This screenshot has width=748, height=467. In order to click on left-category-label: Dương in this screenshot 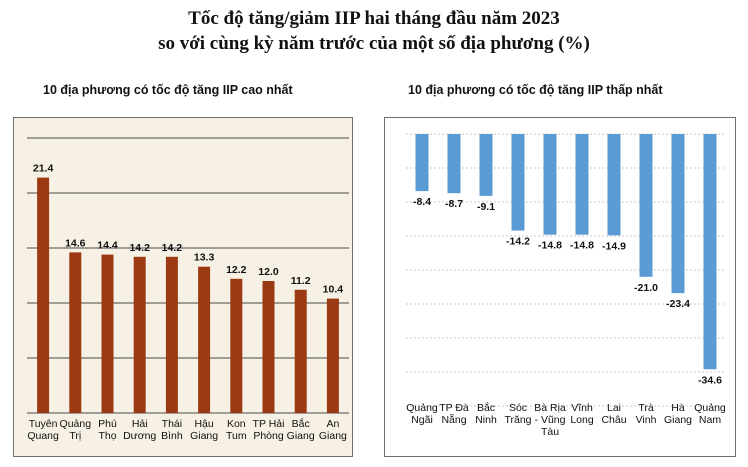, I will do `click(139, 436)`.